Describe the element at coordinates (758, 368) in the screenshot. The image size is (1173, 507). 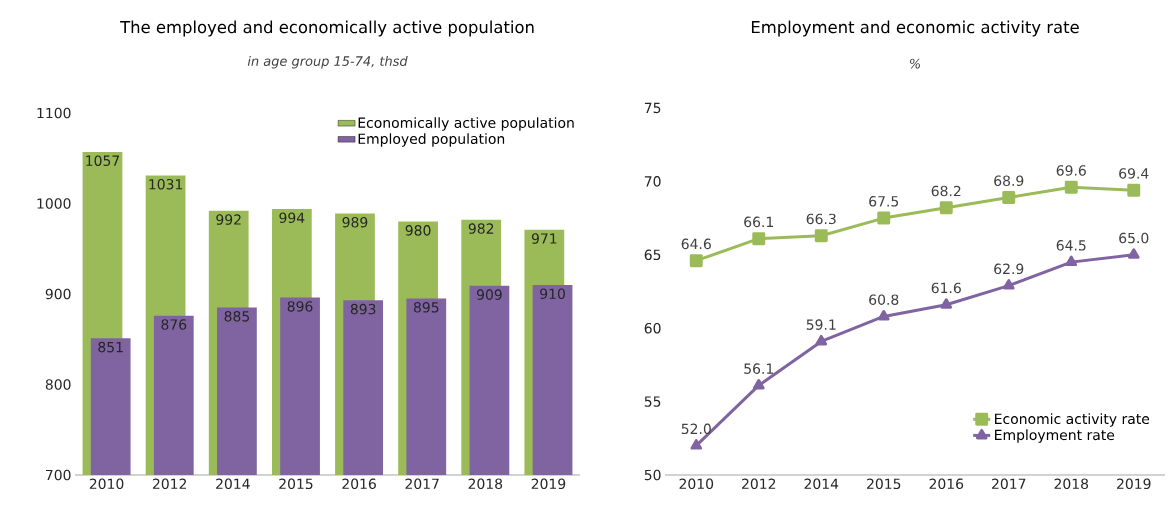
I see `data-label: 56.1` at that location.